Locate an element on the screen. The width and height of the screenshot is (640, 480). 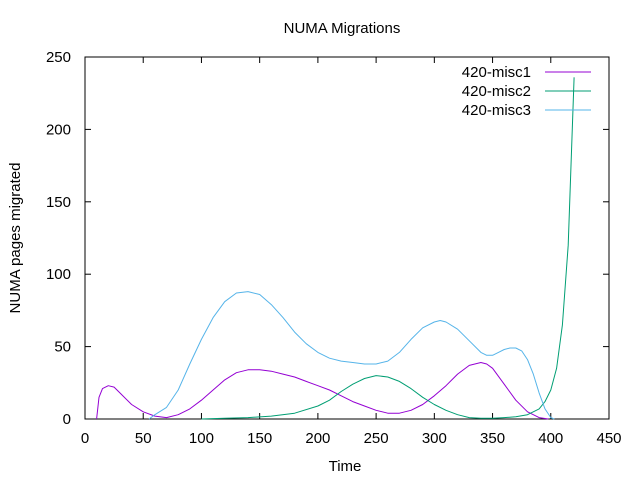
series-line-420-misc1 is located at coordinates (322, 391).